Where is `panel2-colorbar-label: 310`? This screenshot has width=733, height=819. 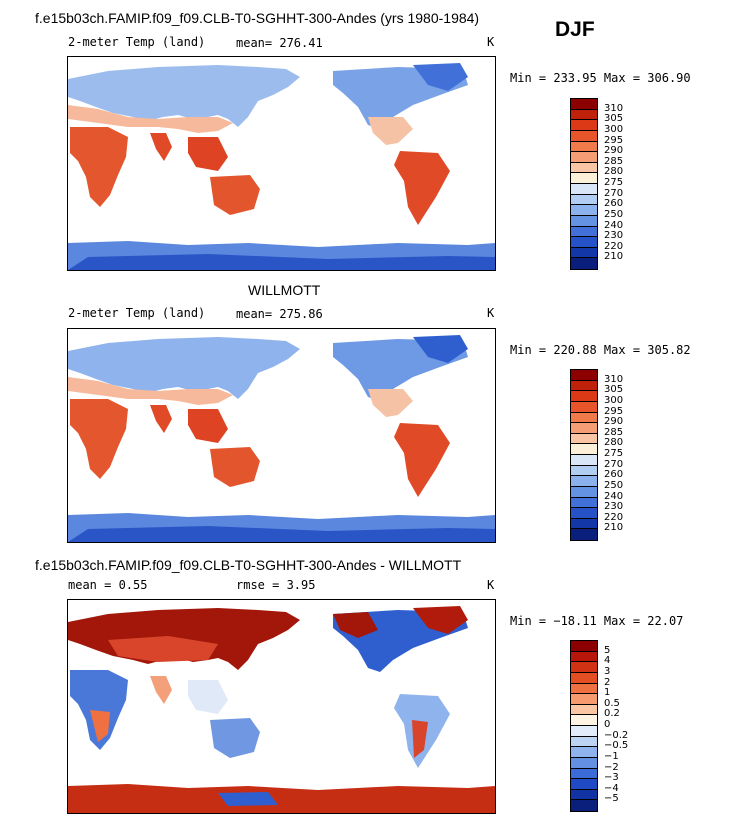
panel2-colorbar-label: 310 is located at coordinates (614, 379).